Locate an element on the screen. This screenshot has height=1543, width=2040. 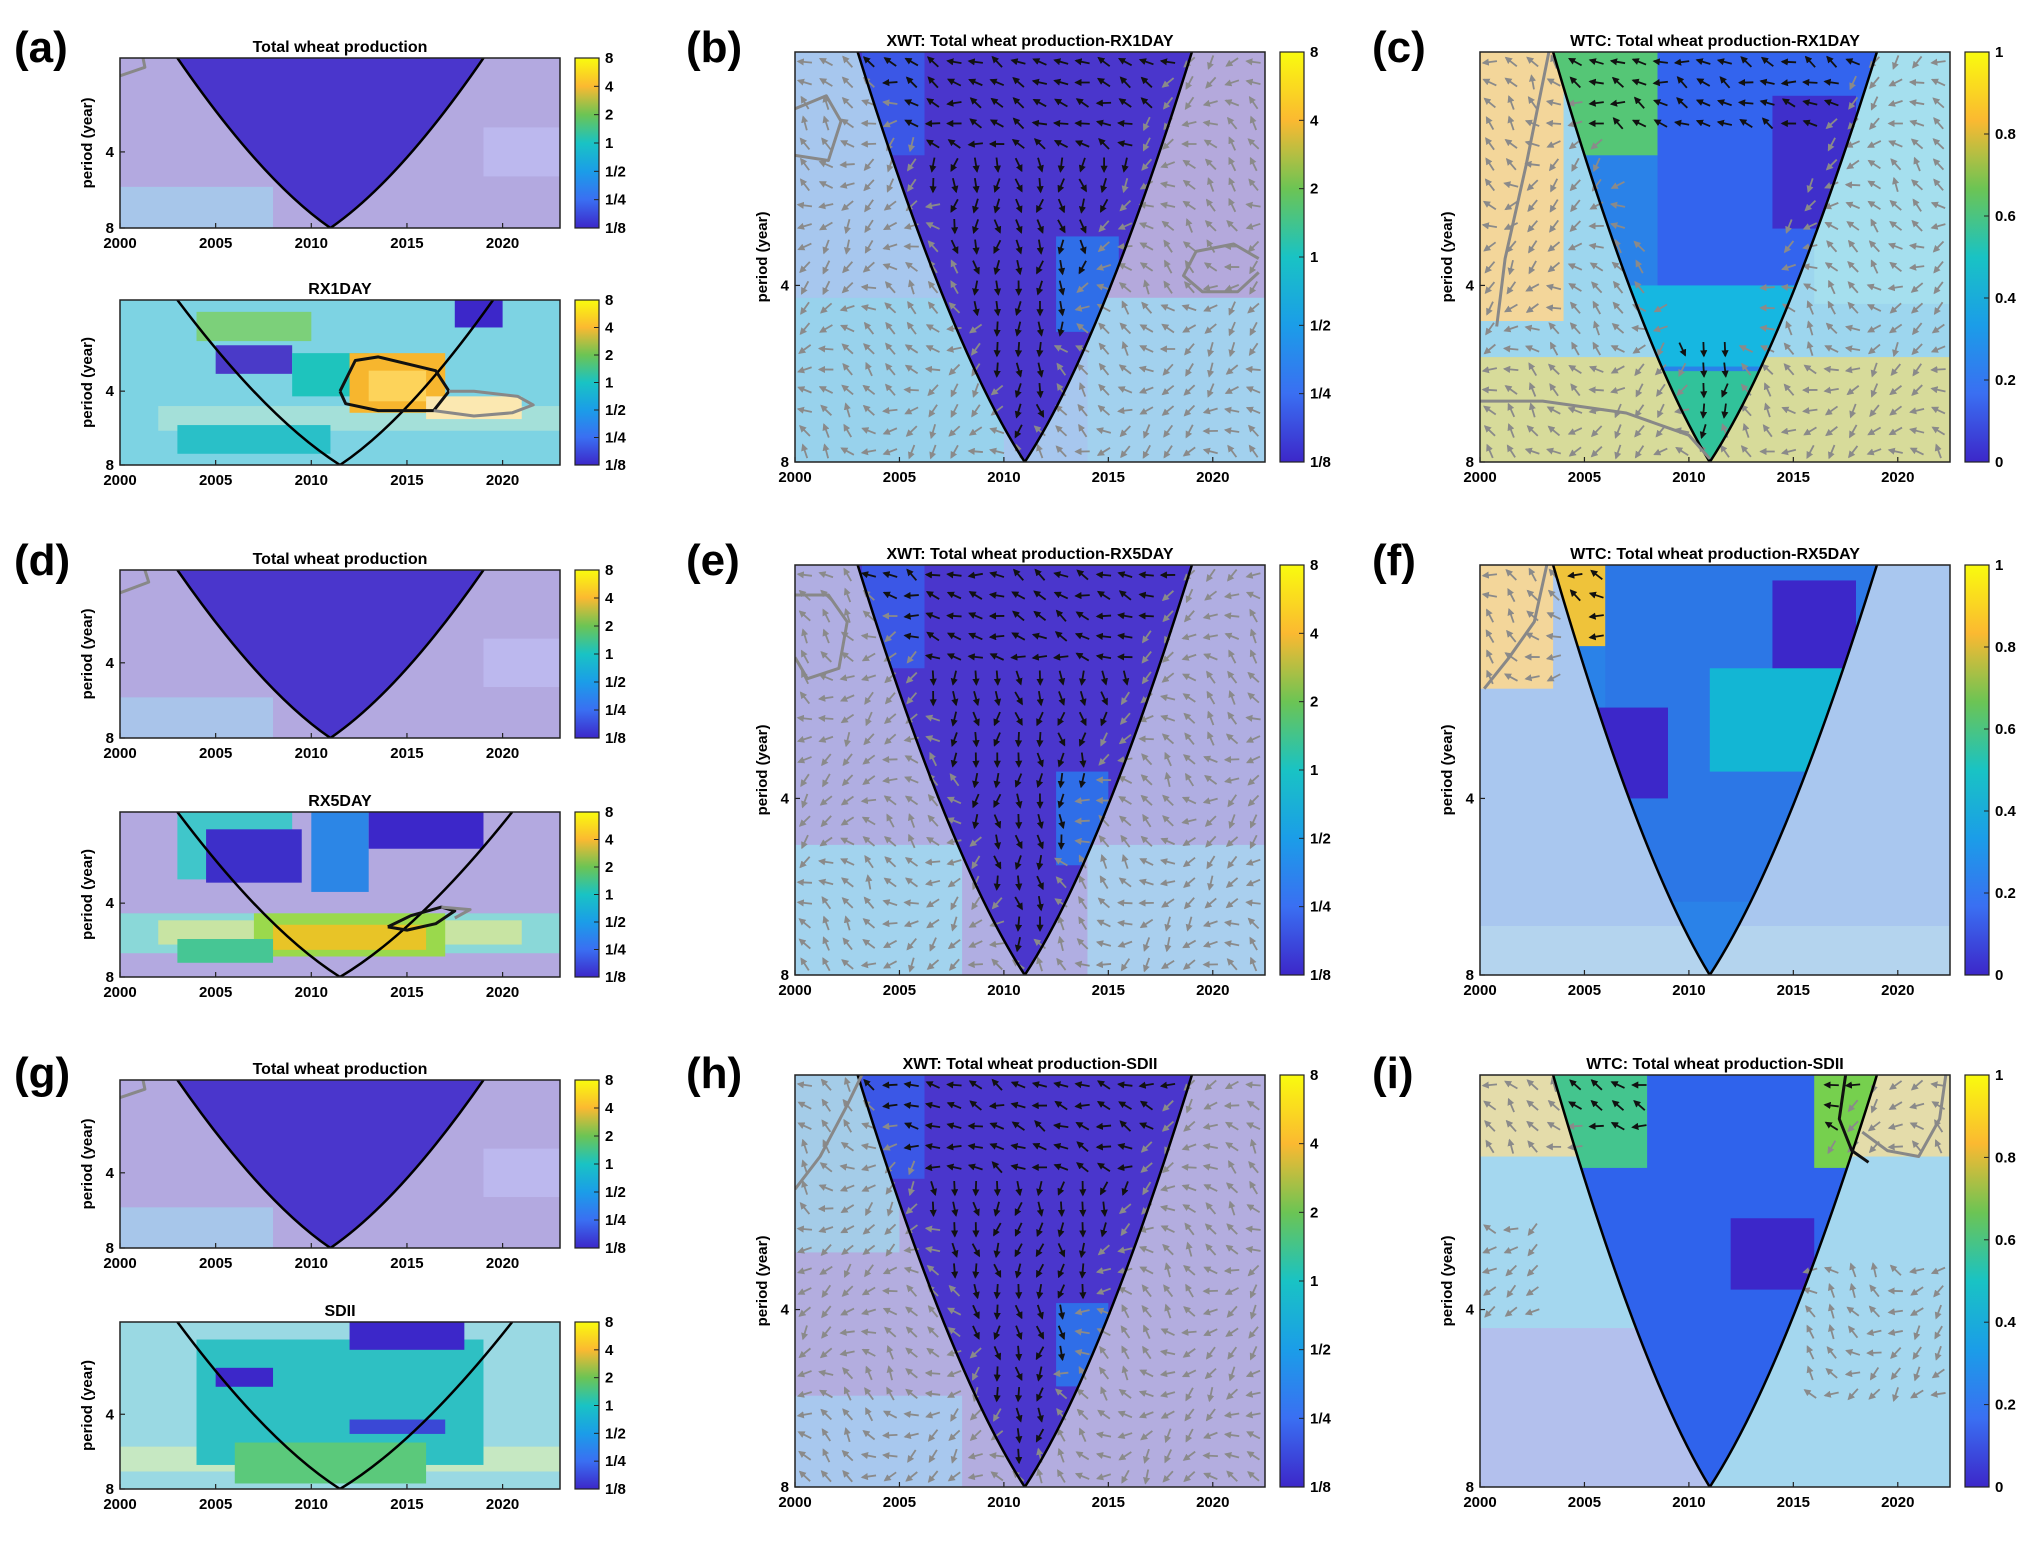
cone-of-influence-line is located at coordinates (1025, 257).